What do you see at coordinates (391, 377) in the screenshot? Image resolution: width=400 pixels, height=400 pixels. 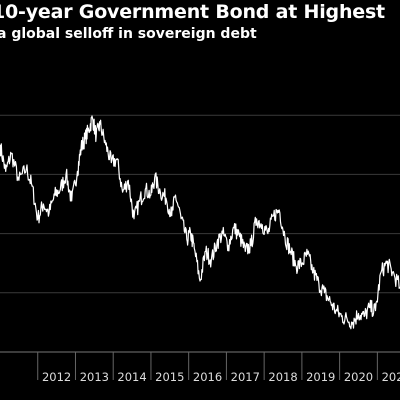 I see `x-tick-label-2021: 2021` at bounding box center [391, 377].